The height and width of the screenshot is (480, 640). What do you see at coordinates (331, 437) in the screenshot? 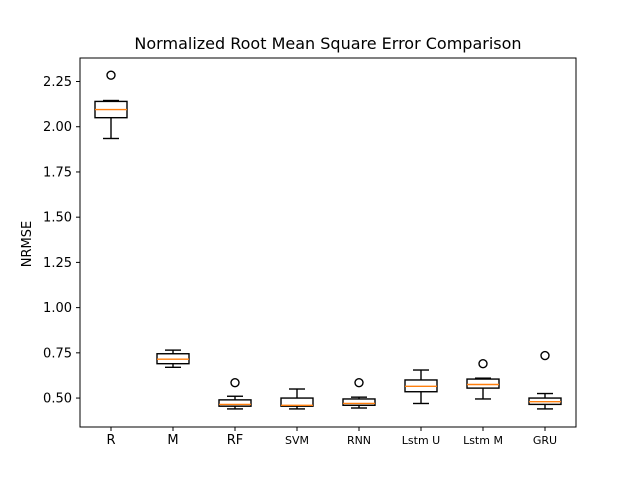
I see `x-axis-ticks: R M RF SVM RNN Lstm U Lstm M GRU` at bounding box center [331, 437].